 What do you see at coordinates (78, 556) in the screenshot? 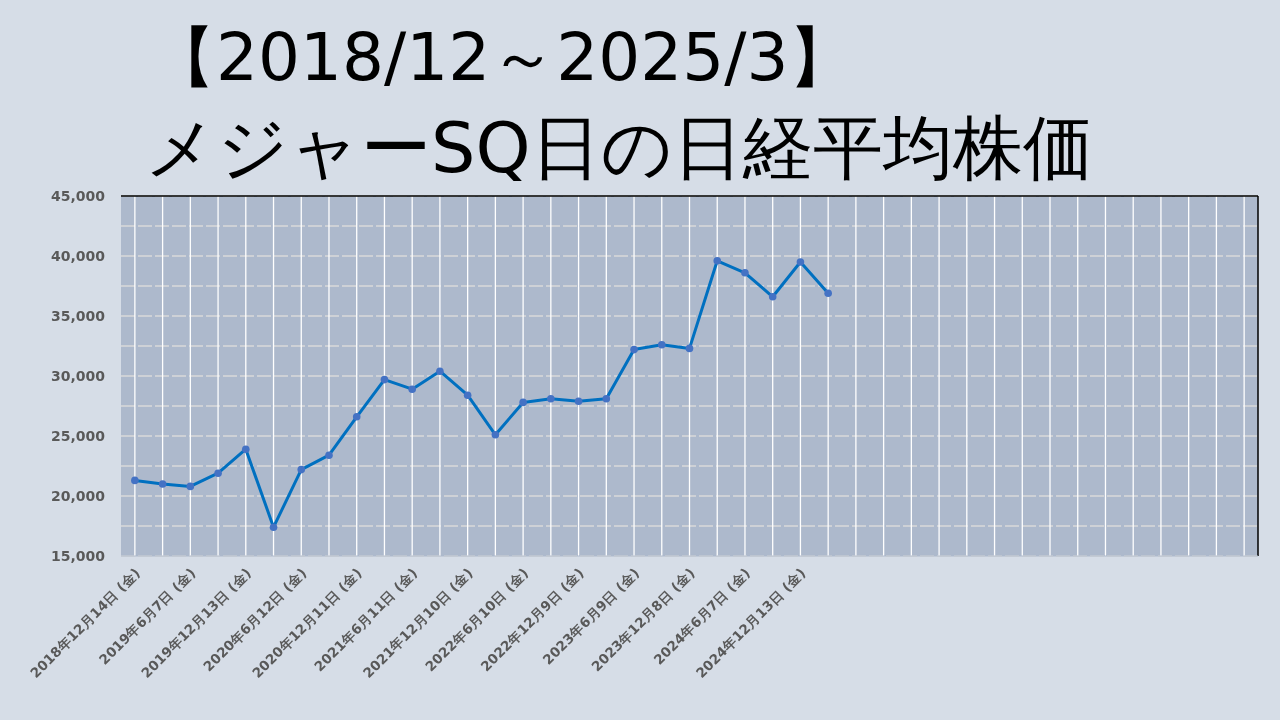
I see `y-tick-label: 15,000` at bounding box center [78, 556].